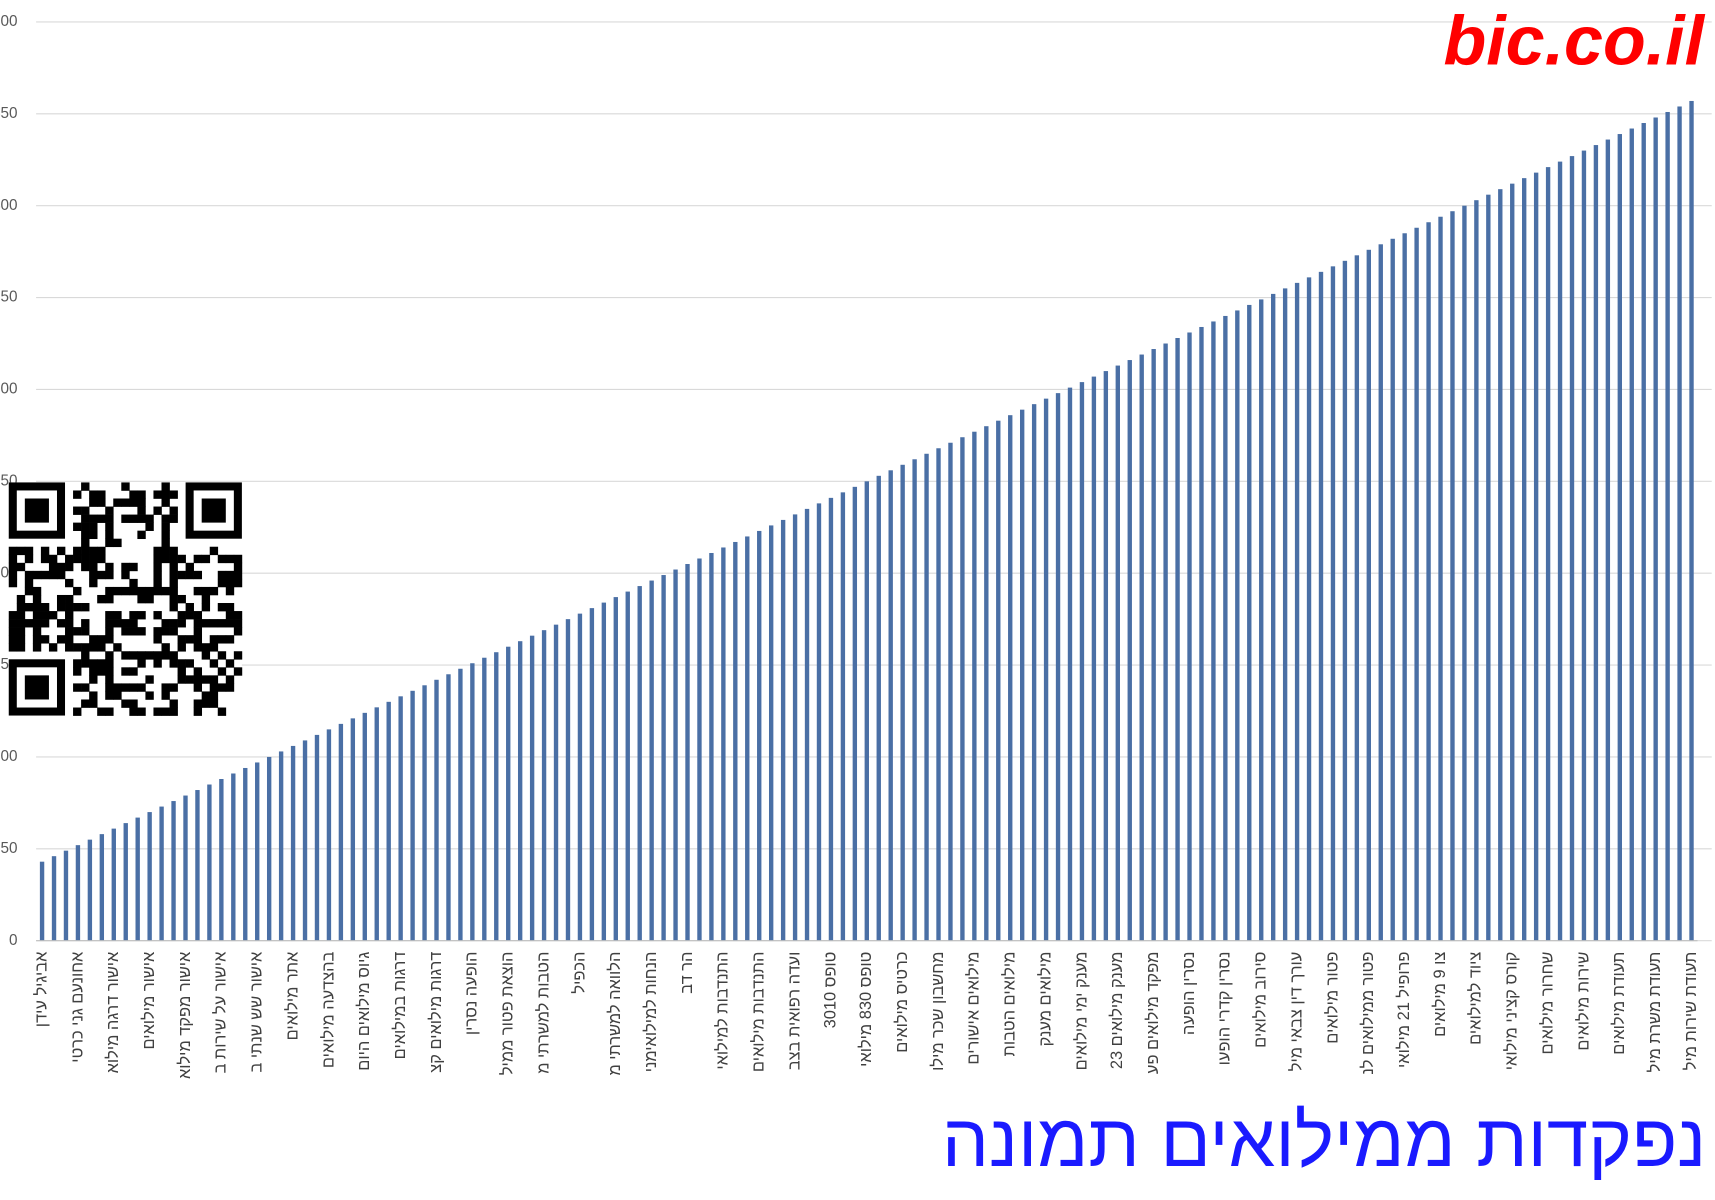  Describe the element at coordinates (1117, 1011) in the screenshot. I see `x-tick-label: מענק מילואים 23` at that location.